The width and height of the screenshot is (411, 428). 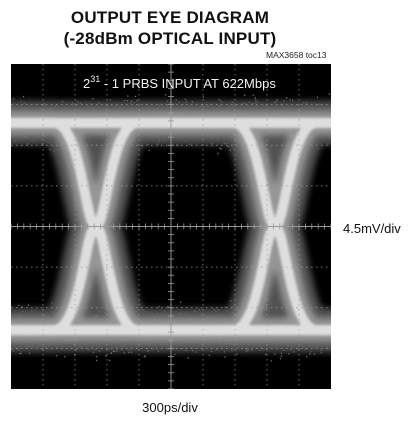 What do you see at coordinates (86, 83) in the screenshot?
I see `annotation-base: 2` at bounding box center [86, 83].